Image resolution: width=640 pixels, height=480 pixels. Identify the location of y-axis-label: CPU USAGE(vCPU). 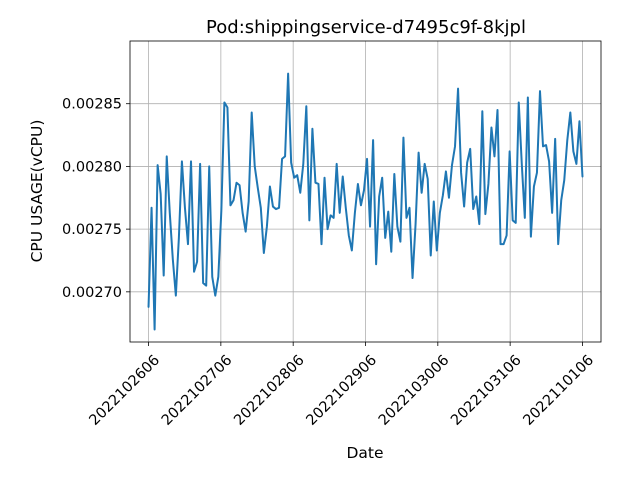
(37, 191).